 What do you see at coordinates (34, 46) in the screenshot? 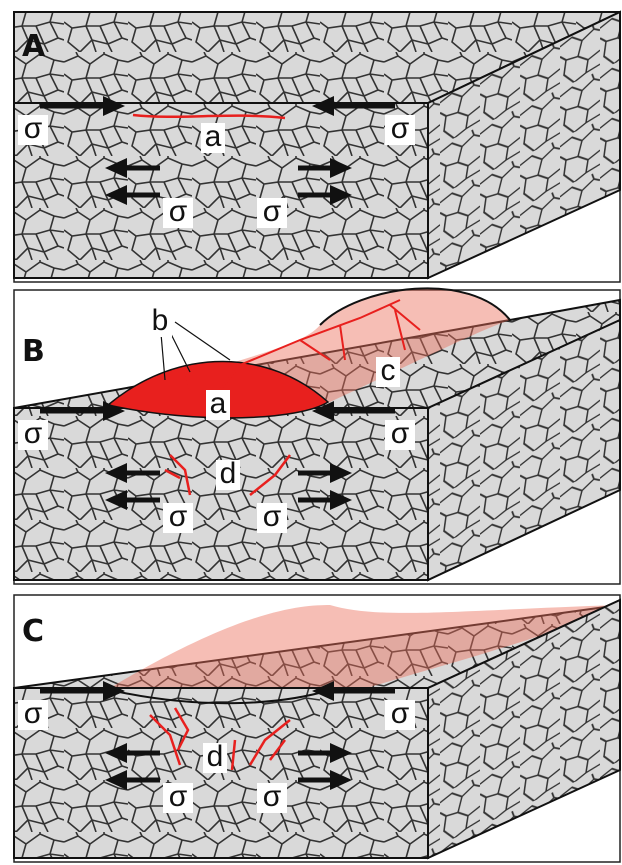
I see `panel-label: A` at bounding box center [34, 46].